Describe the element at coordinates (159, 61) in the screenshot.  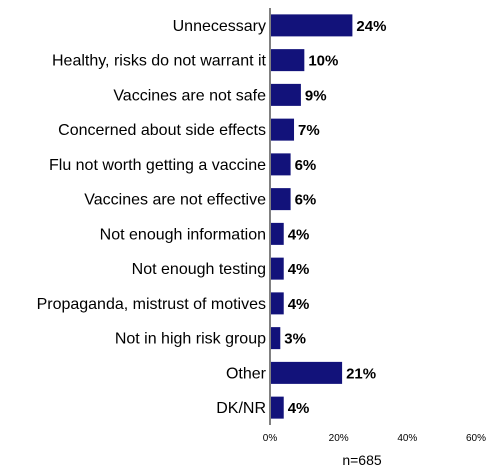
I see `category-label: Healthy, risks do not warrant it` at that location.